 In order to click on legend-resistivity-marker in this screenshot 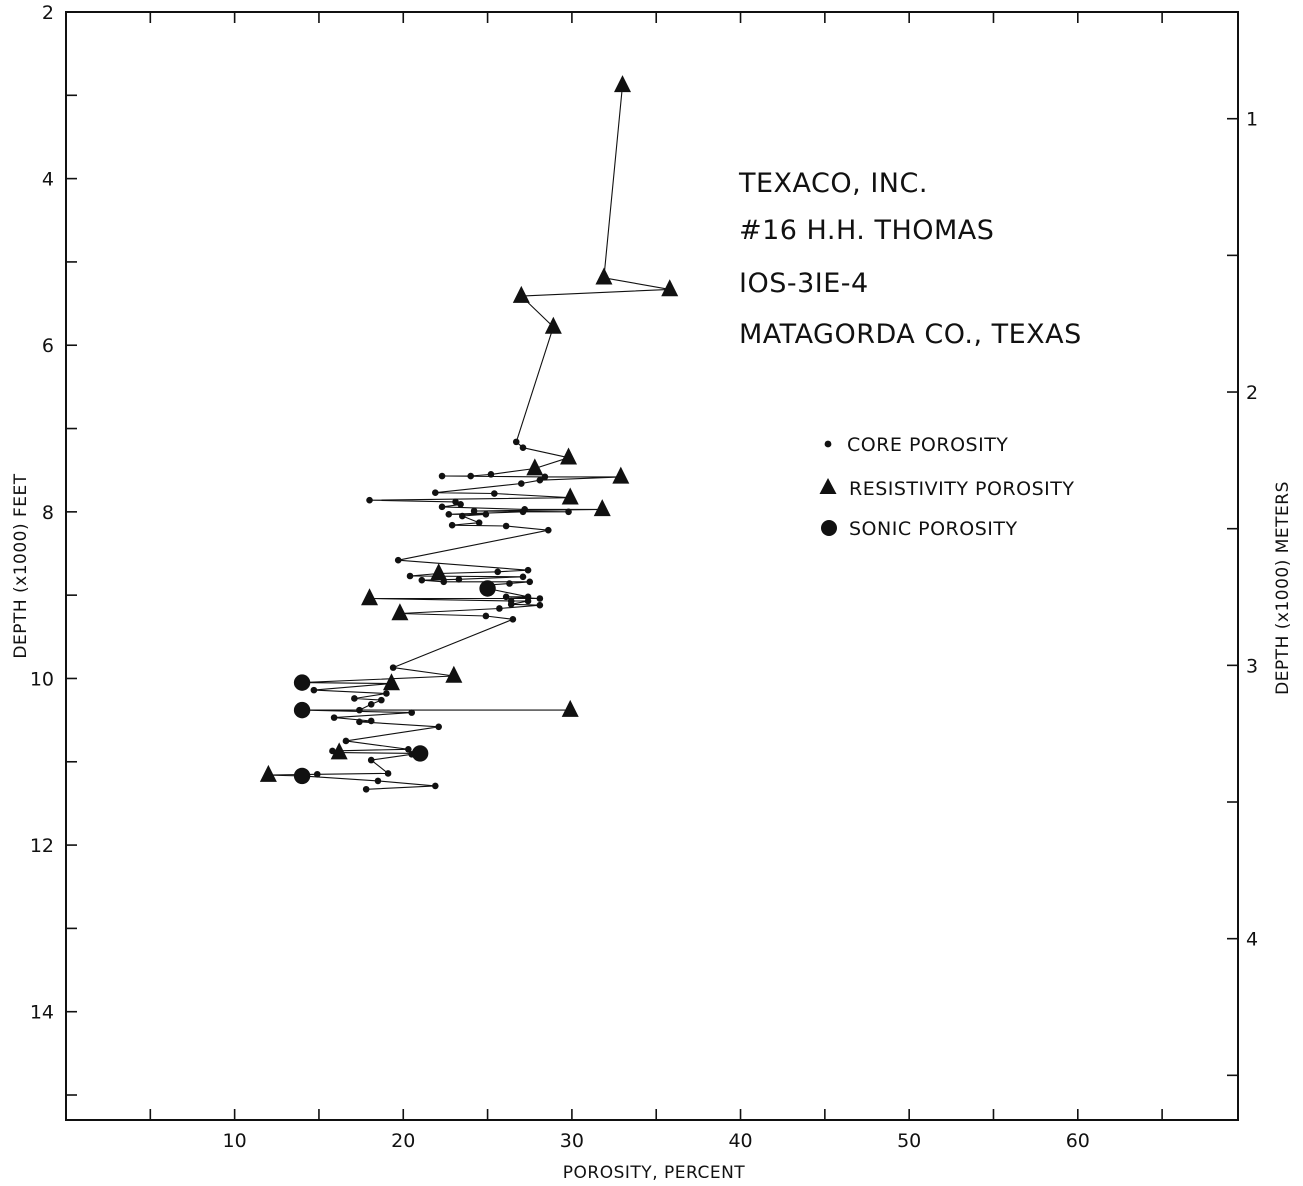, I will do `click(828, 486)`.